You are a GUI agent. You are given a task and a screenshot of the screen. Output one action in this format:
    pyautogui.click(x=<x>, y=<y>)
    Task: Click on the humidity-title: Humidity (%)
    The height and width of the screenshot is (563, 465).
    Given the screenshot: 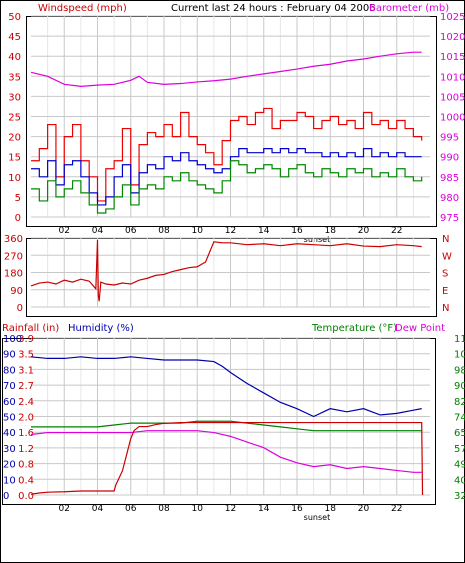 What is the action you would take?
    pyautogui.click(x=101, y=328)
    